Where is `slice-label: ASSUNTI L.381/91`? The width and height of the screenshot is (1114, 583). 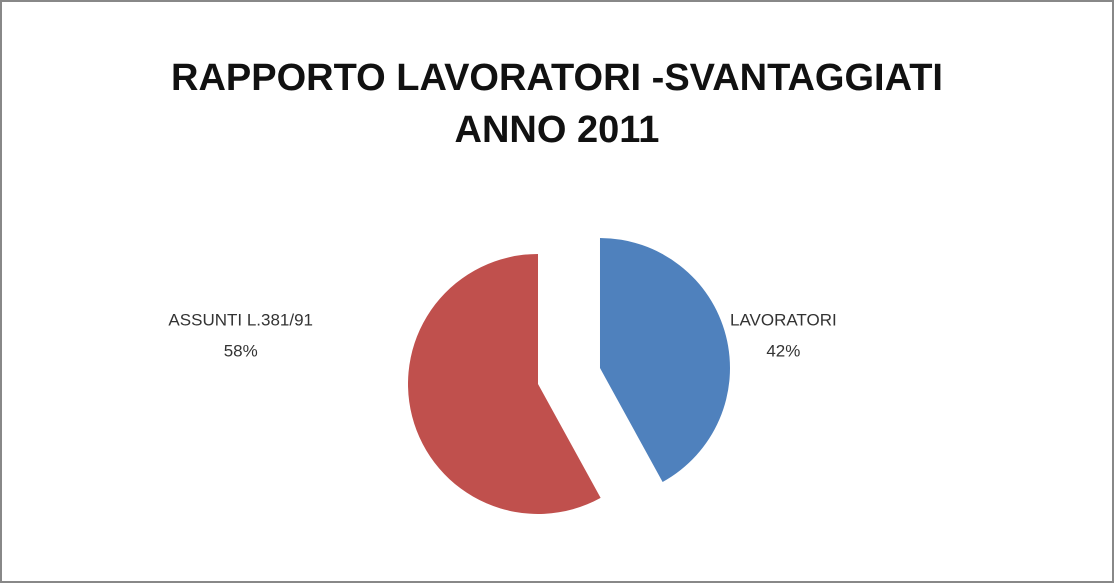 slice-label: ASSUNTI L.381/91 is located at coordinates (240, 319).